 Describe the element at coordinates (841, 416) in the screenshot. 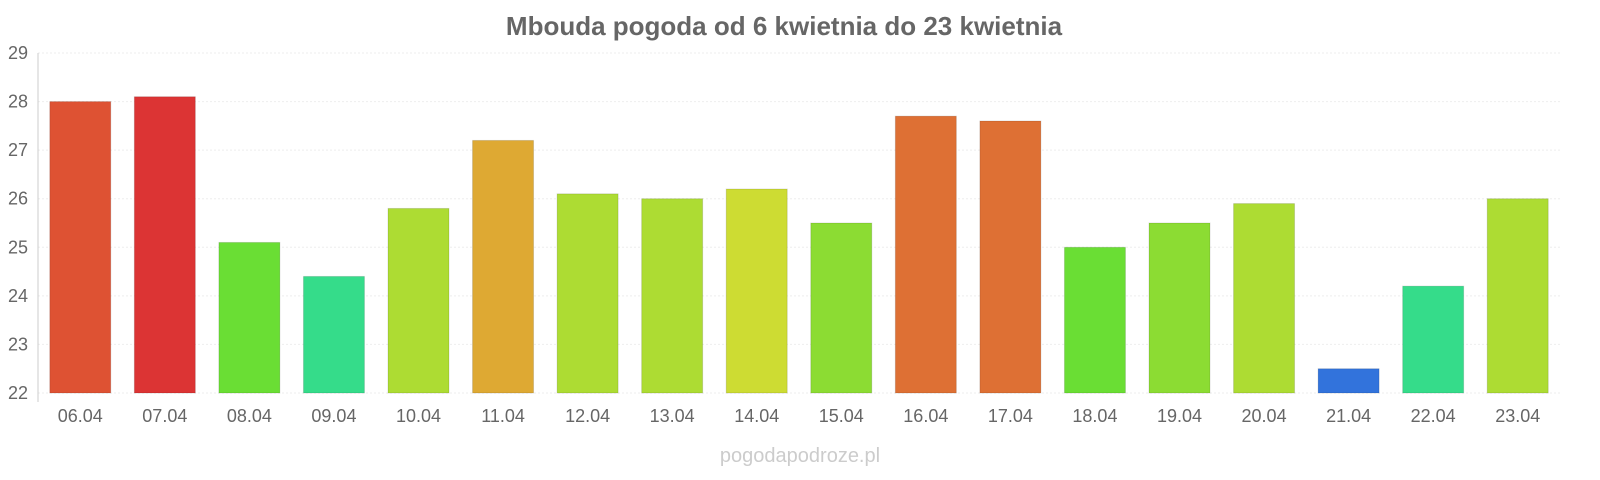

I see `x-tick-label: 15.04` at that location.